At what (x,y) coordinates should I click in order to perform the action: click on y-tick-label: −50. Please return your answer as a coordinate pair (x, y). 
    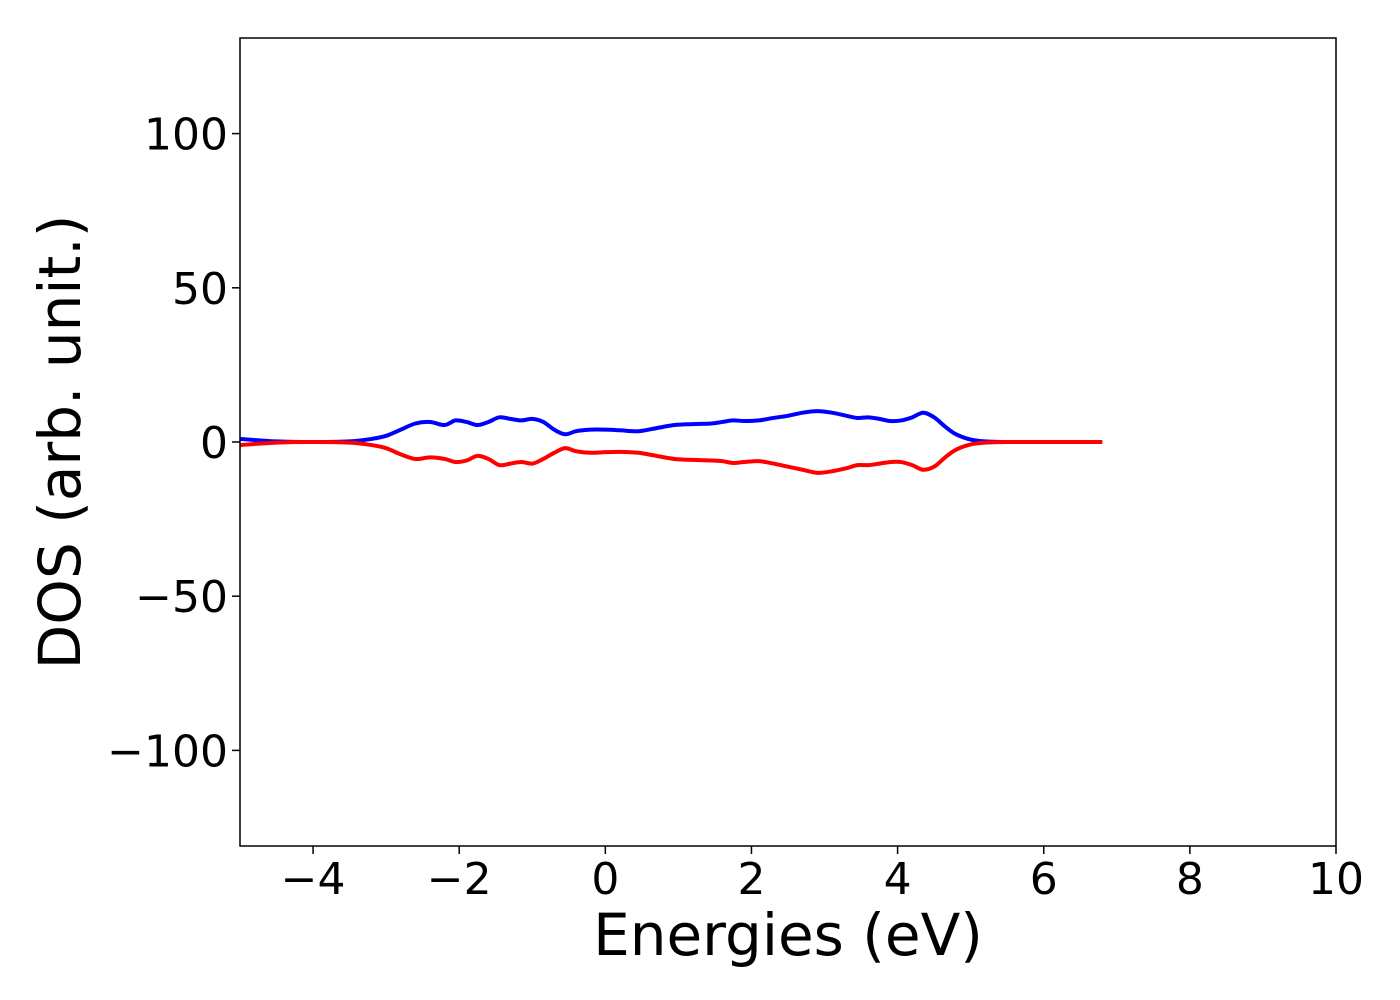
    Looking at the image, I should click on (181, 597).